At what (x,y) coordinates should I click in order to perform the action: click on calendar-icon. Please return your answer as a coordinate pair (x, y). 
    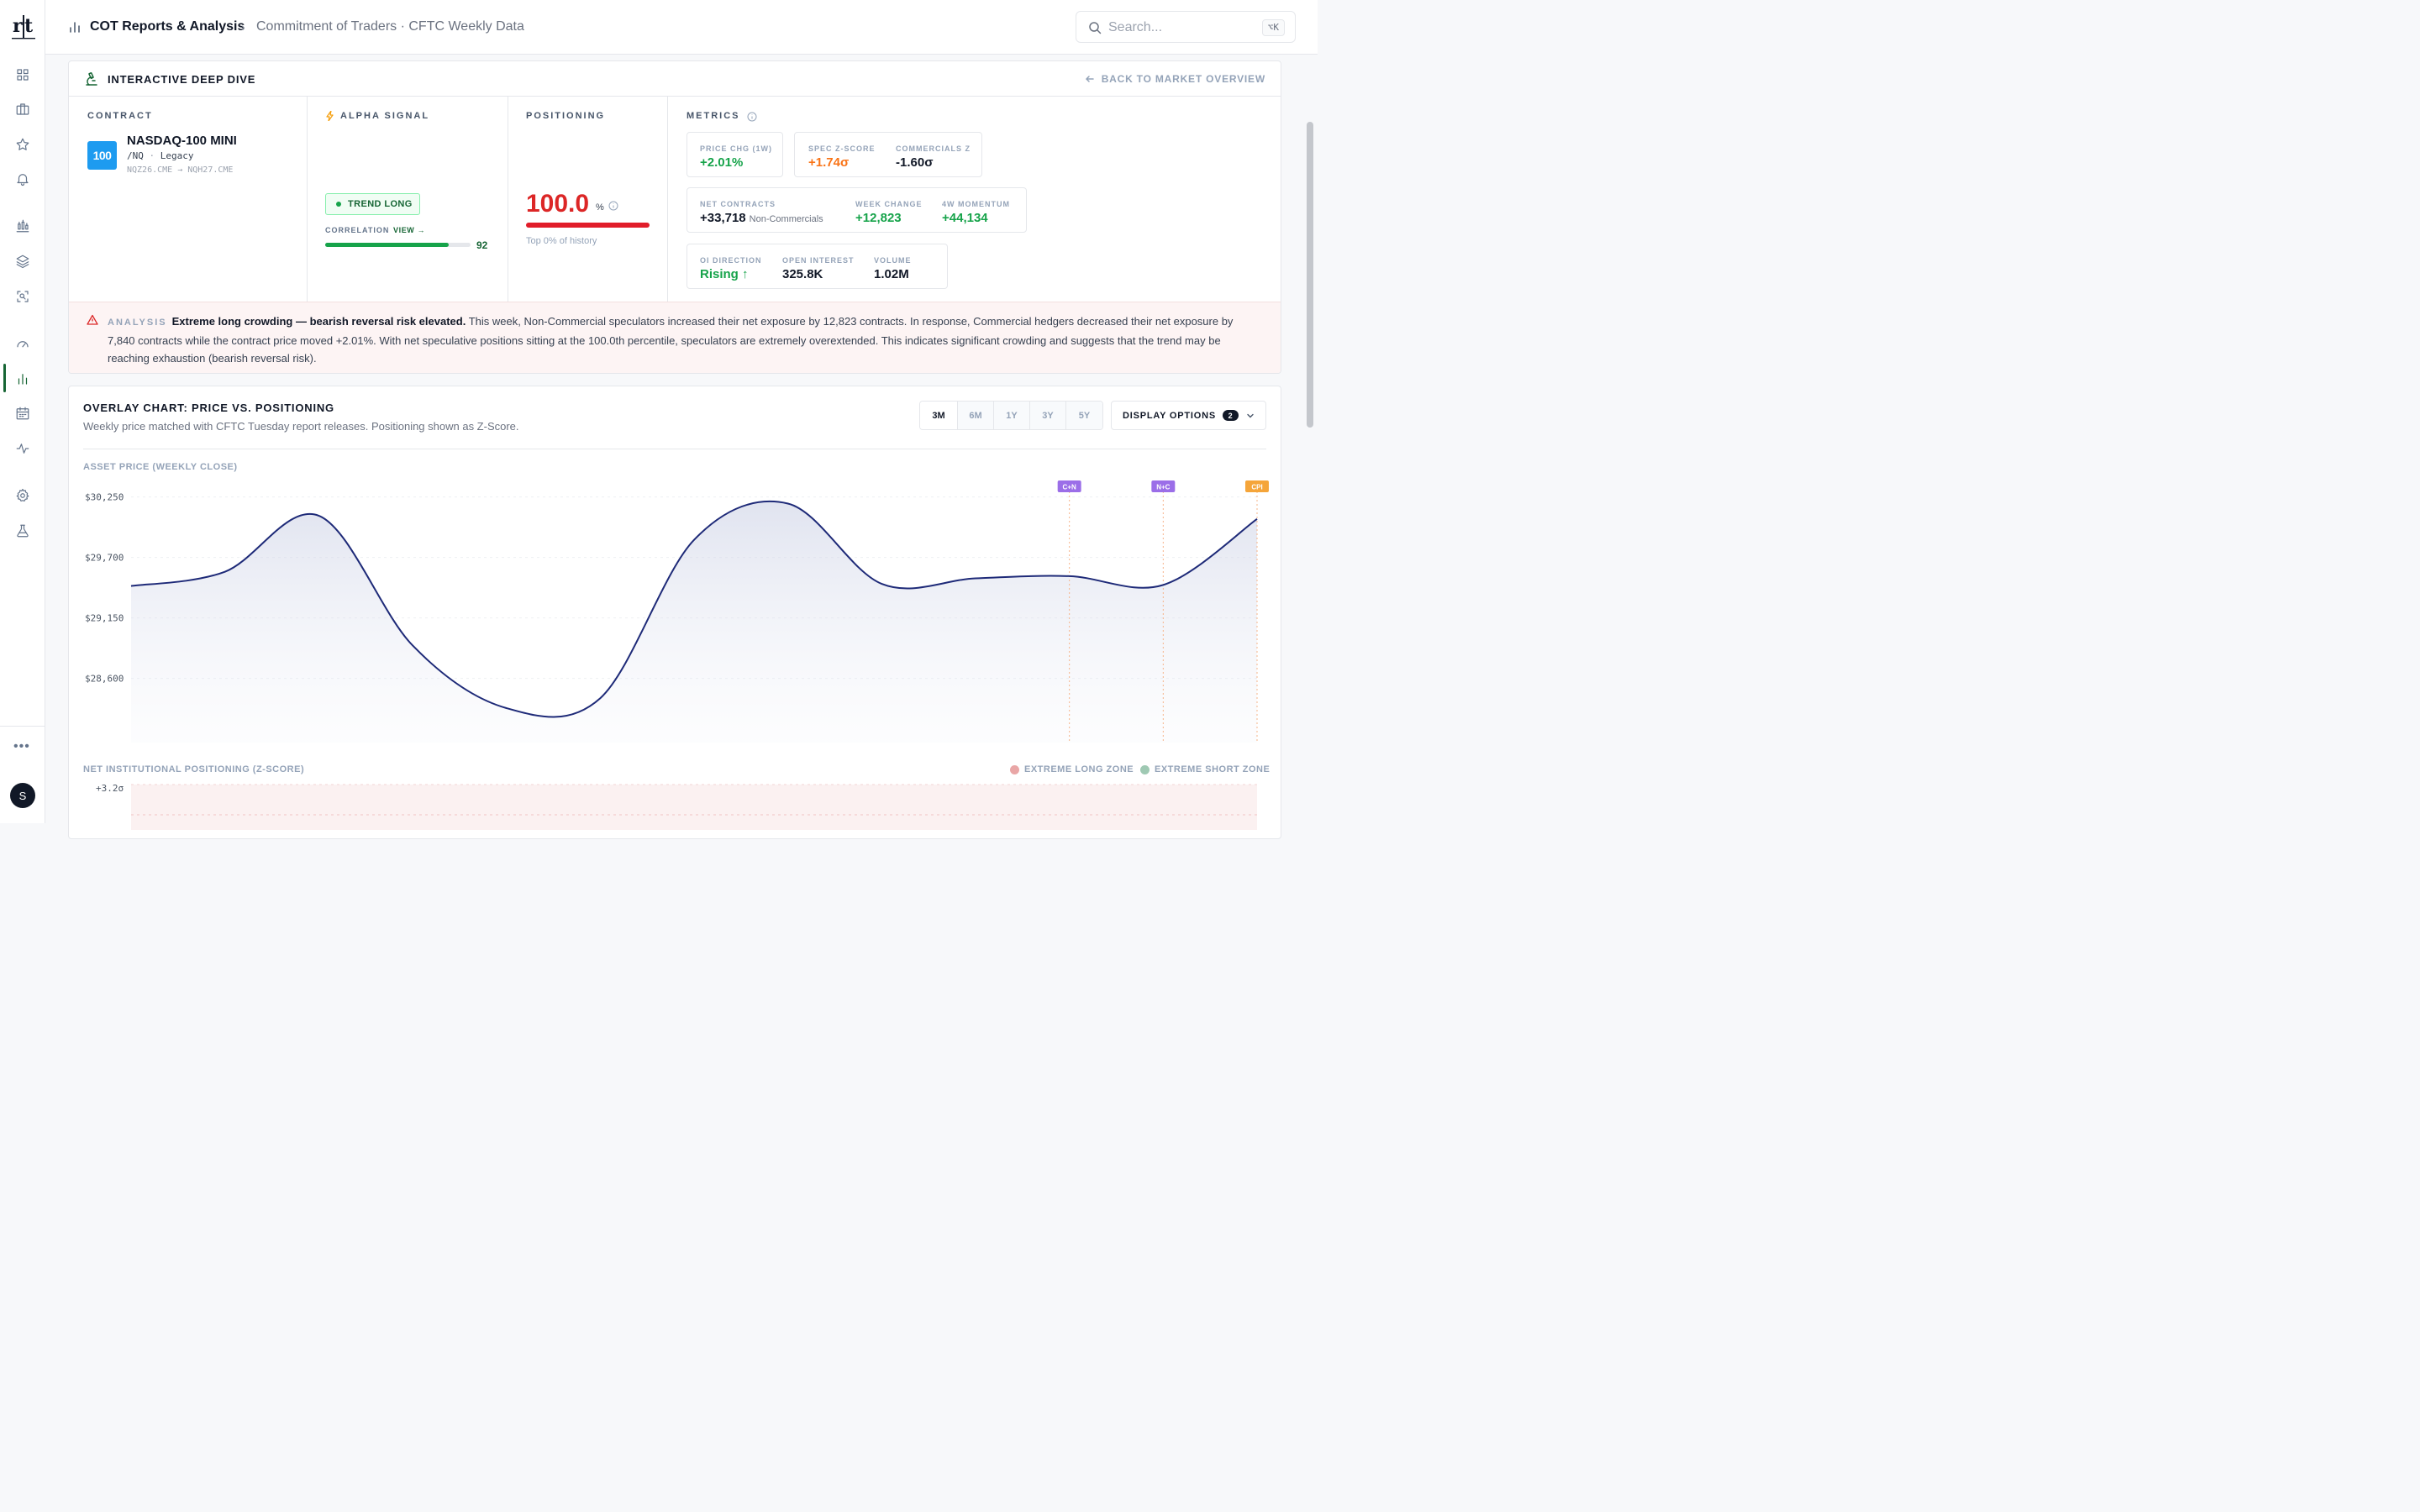
    Looking at the image, I should click on (22, 413).